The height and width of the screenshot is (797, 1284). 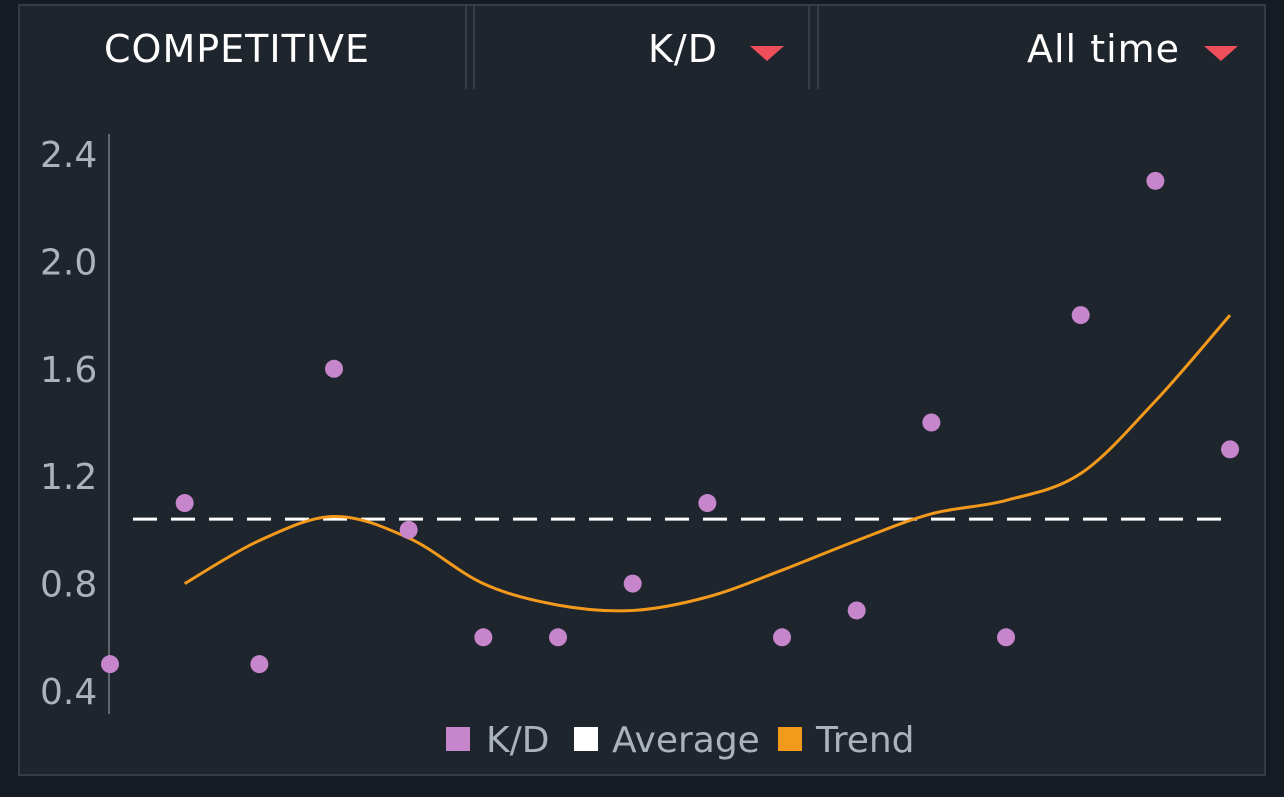 I want to click on legend-swatch-trend, so click(x=790, y=739).